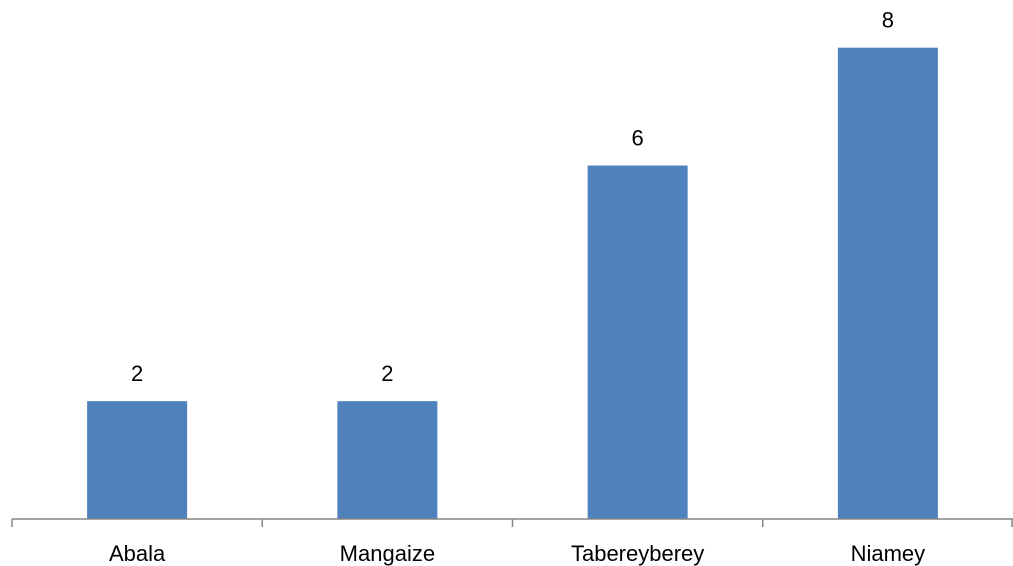 This screenshot has height=566, width=1013. Describe the element at coordinates (638, 138) in the screenshot. I see `data-label-tabereyberey: 6` at that location.